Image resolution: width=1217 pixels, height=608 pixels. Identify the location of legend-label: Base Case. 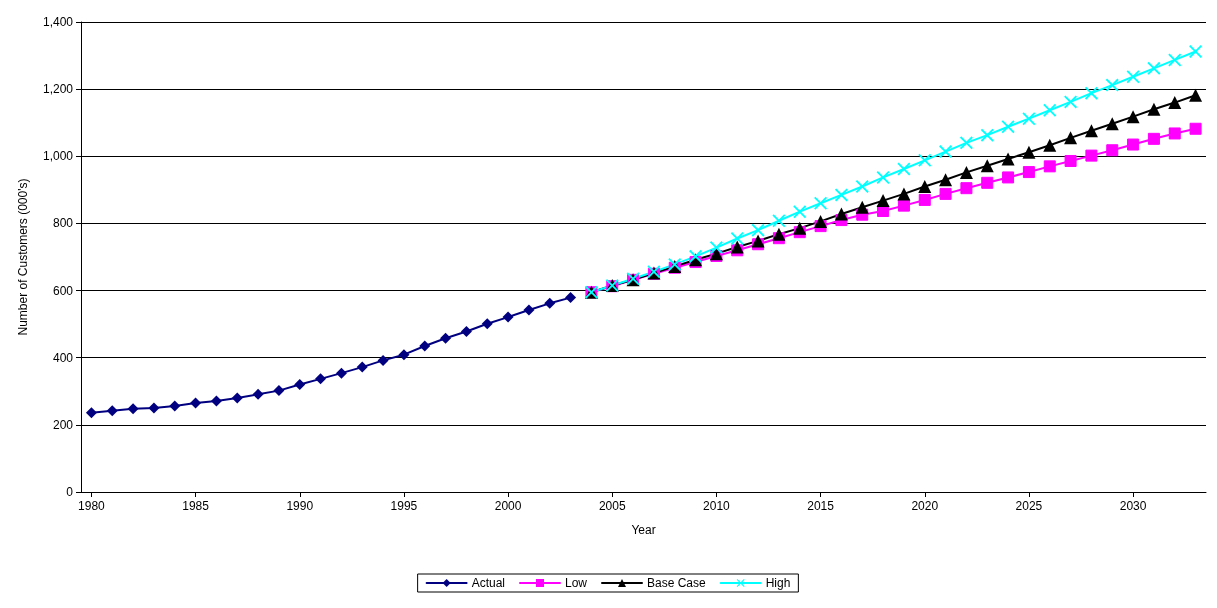
(676, 583).